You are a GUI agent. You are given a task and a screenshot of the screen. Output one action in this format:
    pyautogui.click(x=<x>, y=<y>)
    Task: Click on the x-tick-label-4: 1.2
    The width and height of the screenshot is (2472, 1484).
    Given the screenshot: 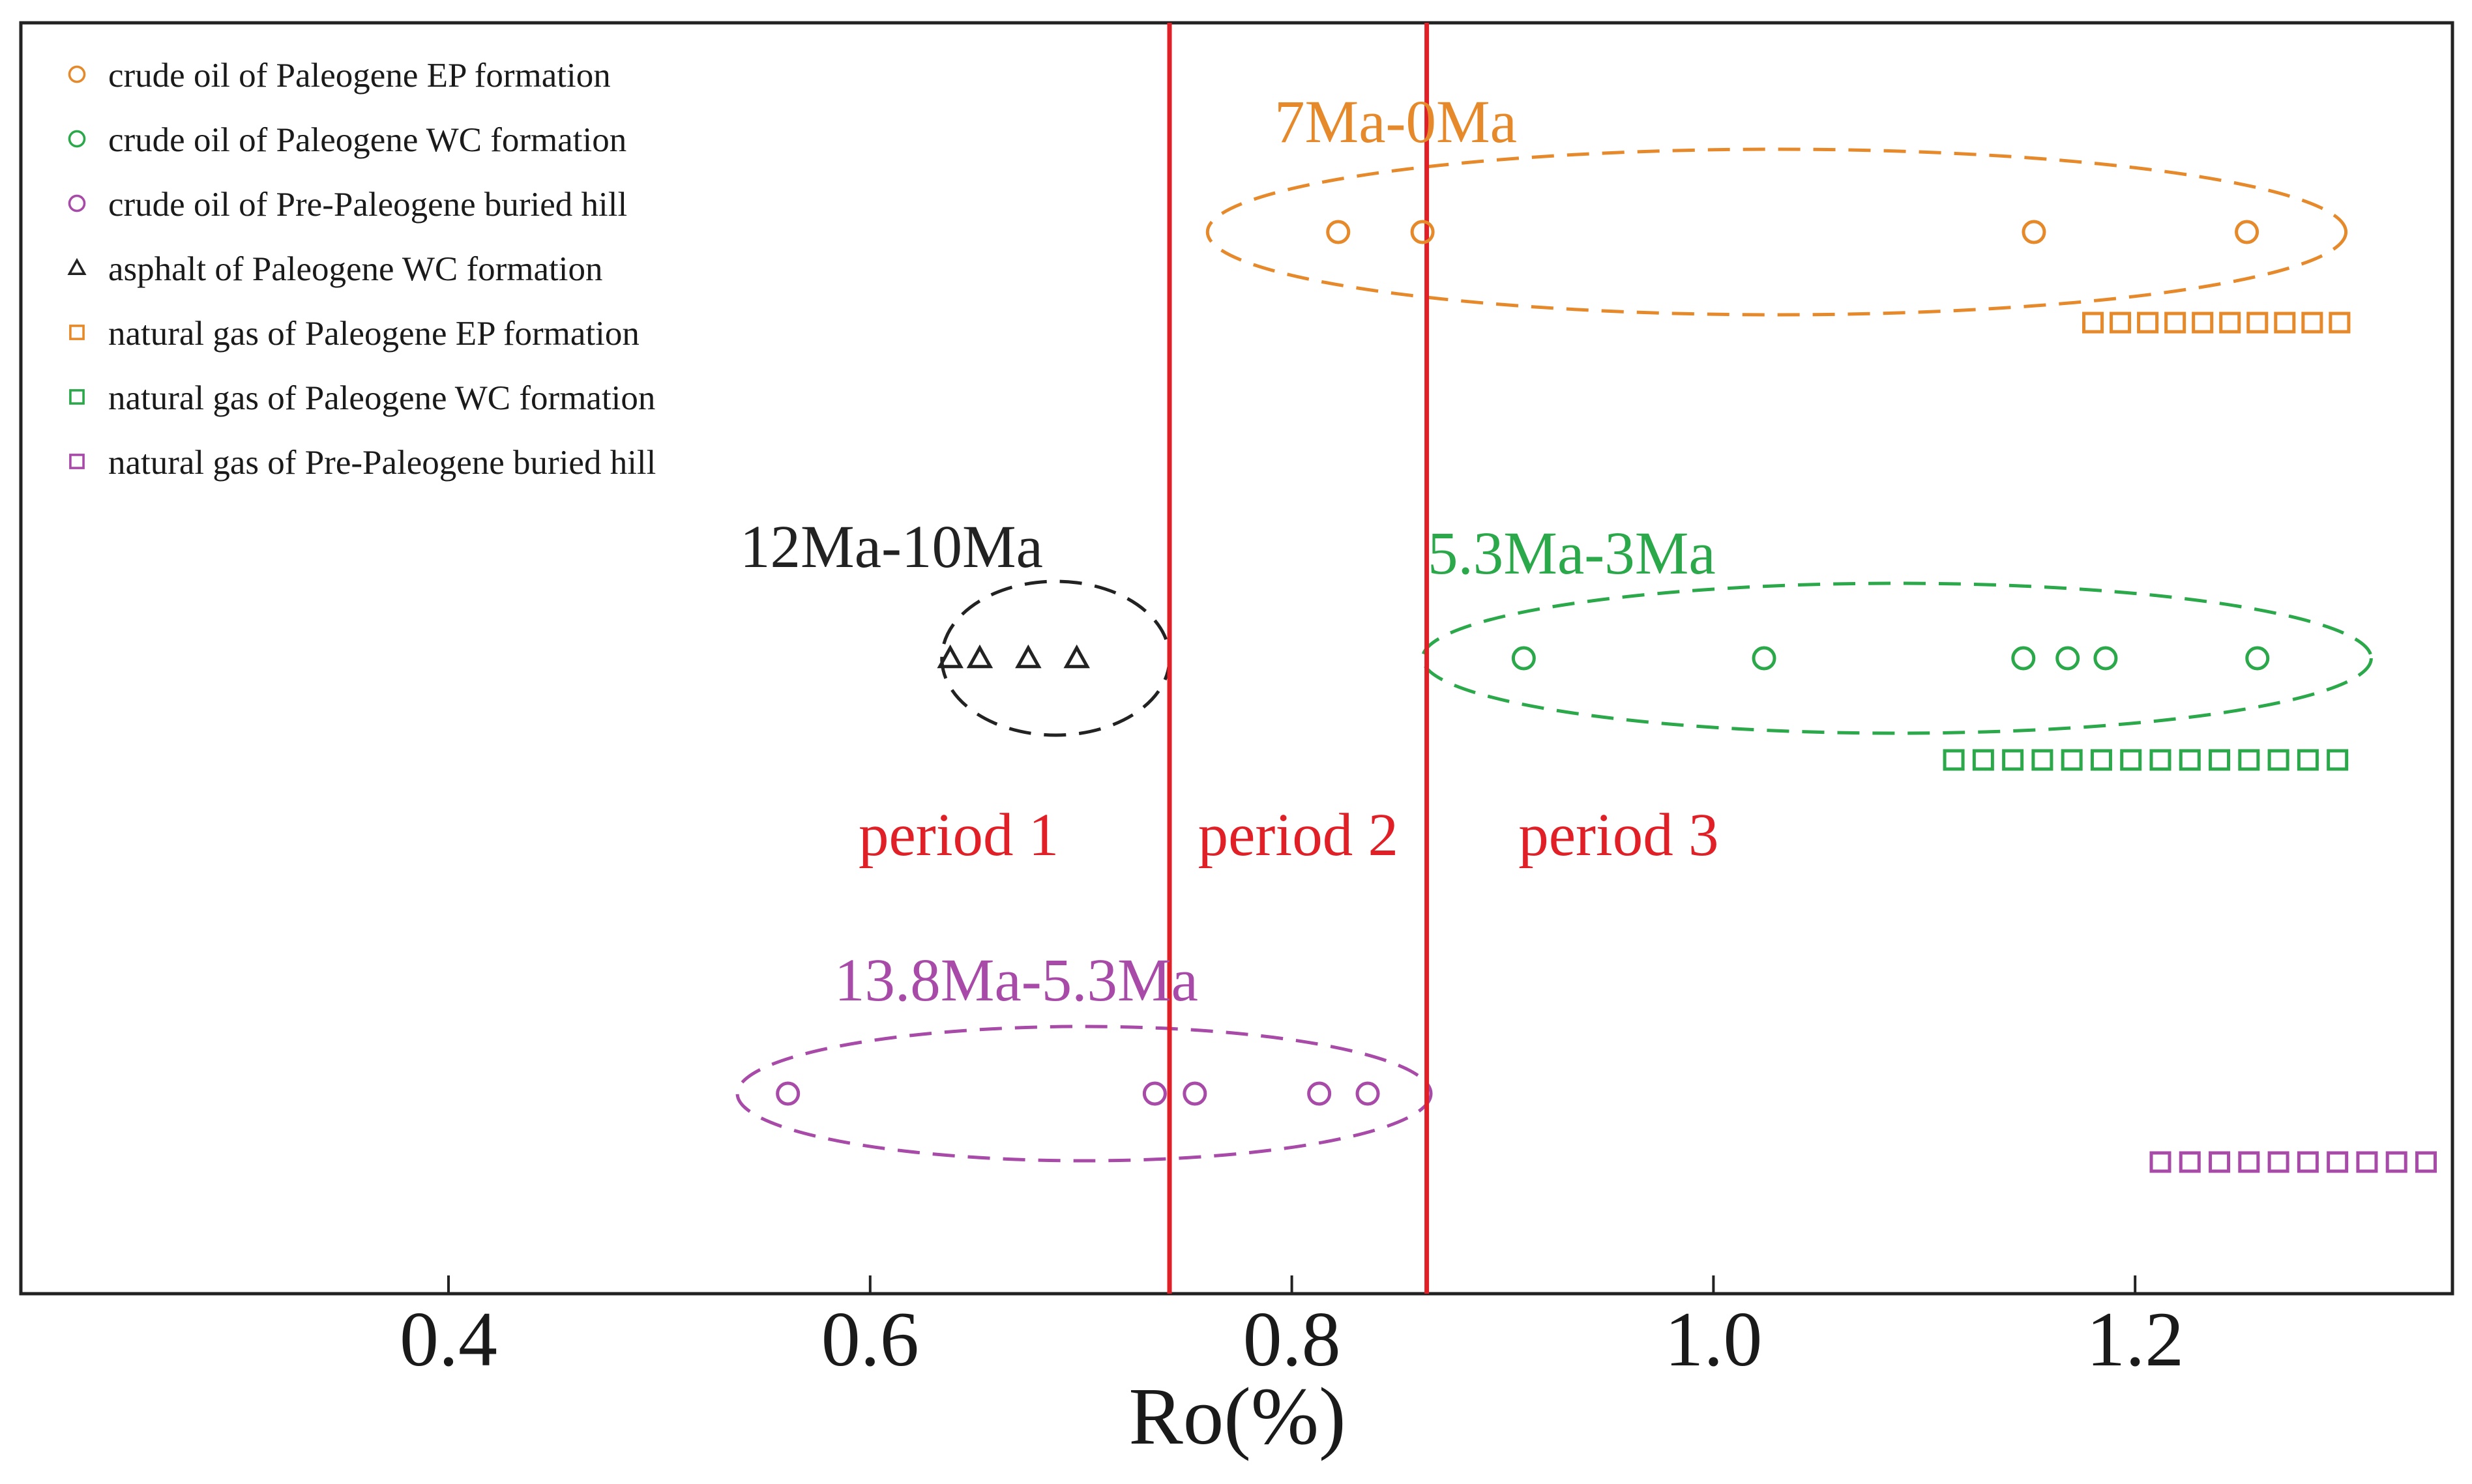 What is the action you would take?
    pyautogui.click(x=2135, y=1339)
    